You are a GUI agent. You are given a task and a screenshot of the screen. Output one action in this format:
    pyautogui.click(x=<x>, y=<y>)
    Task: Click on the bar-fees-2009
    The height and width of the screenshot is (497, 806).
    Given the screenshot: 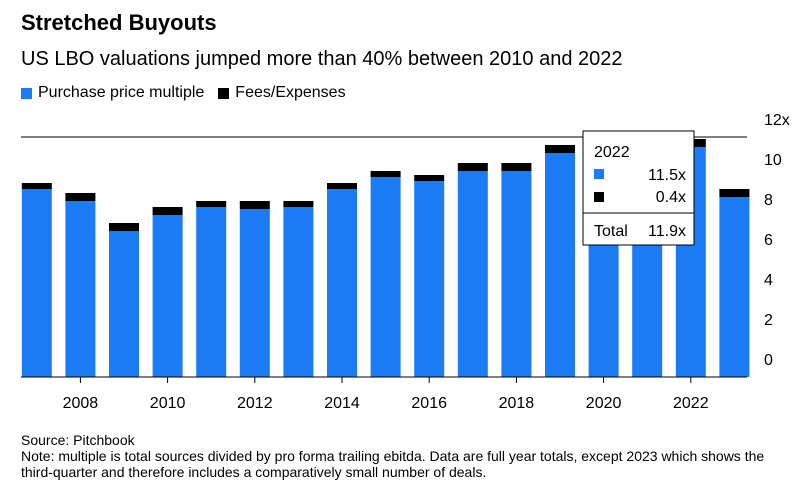 What is the action you would take?
    pyautogui.click(x=124, y=227)
    